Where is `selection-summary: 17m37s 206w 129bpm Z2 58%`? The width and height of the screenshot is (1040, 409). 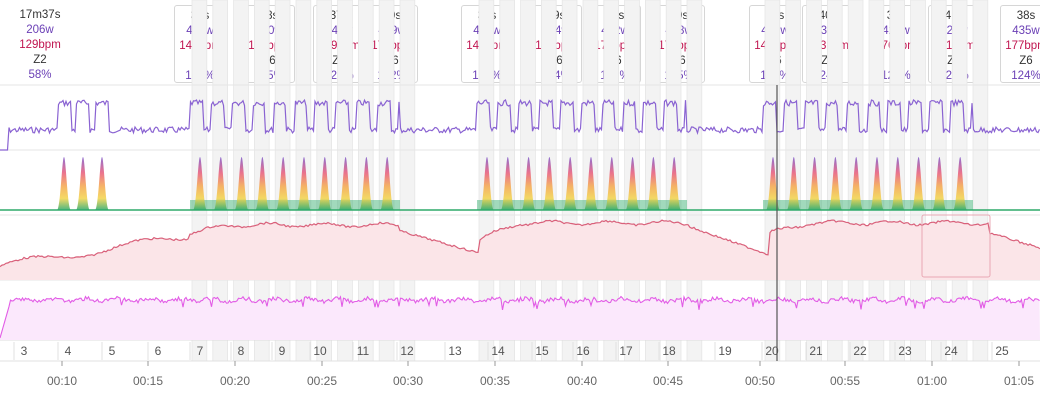 selection-summary: 17m37s 206w 129bpm Z2 58% is located at coordinates (40, 44).